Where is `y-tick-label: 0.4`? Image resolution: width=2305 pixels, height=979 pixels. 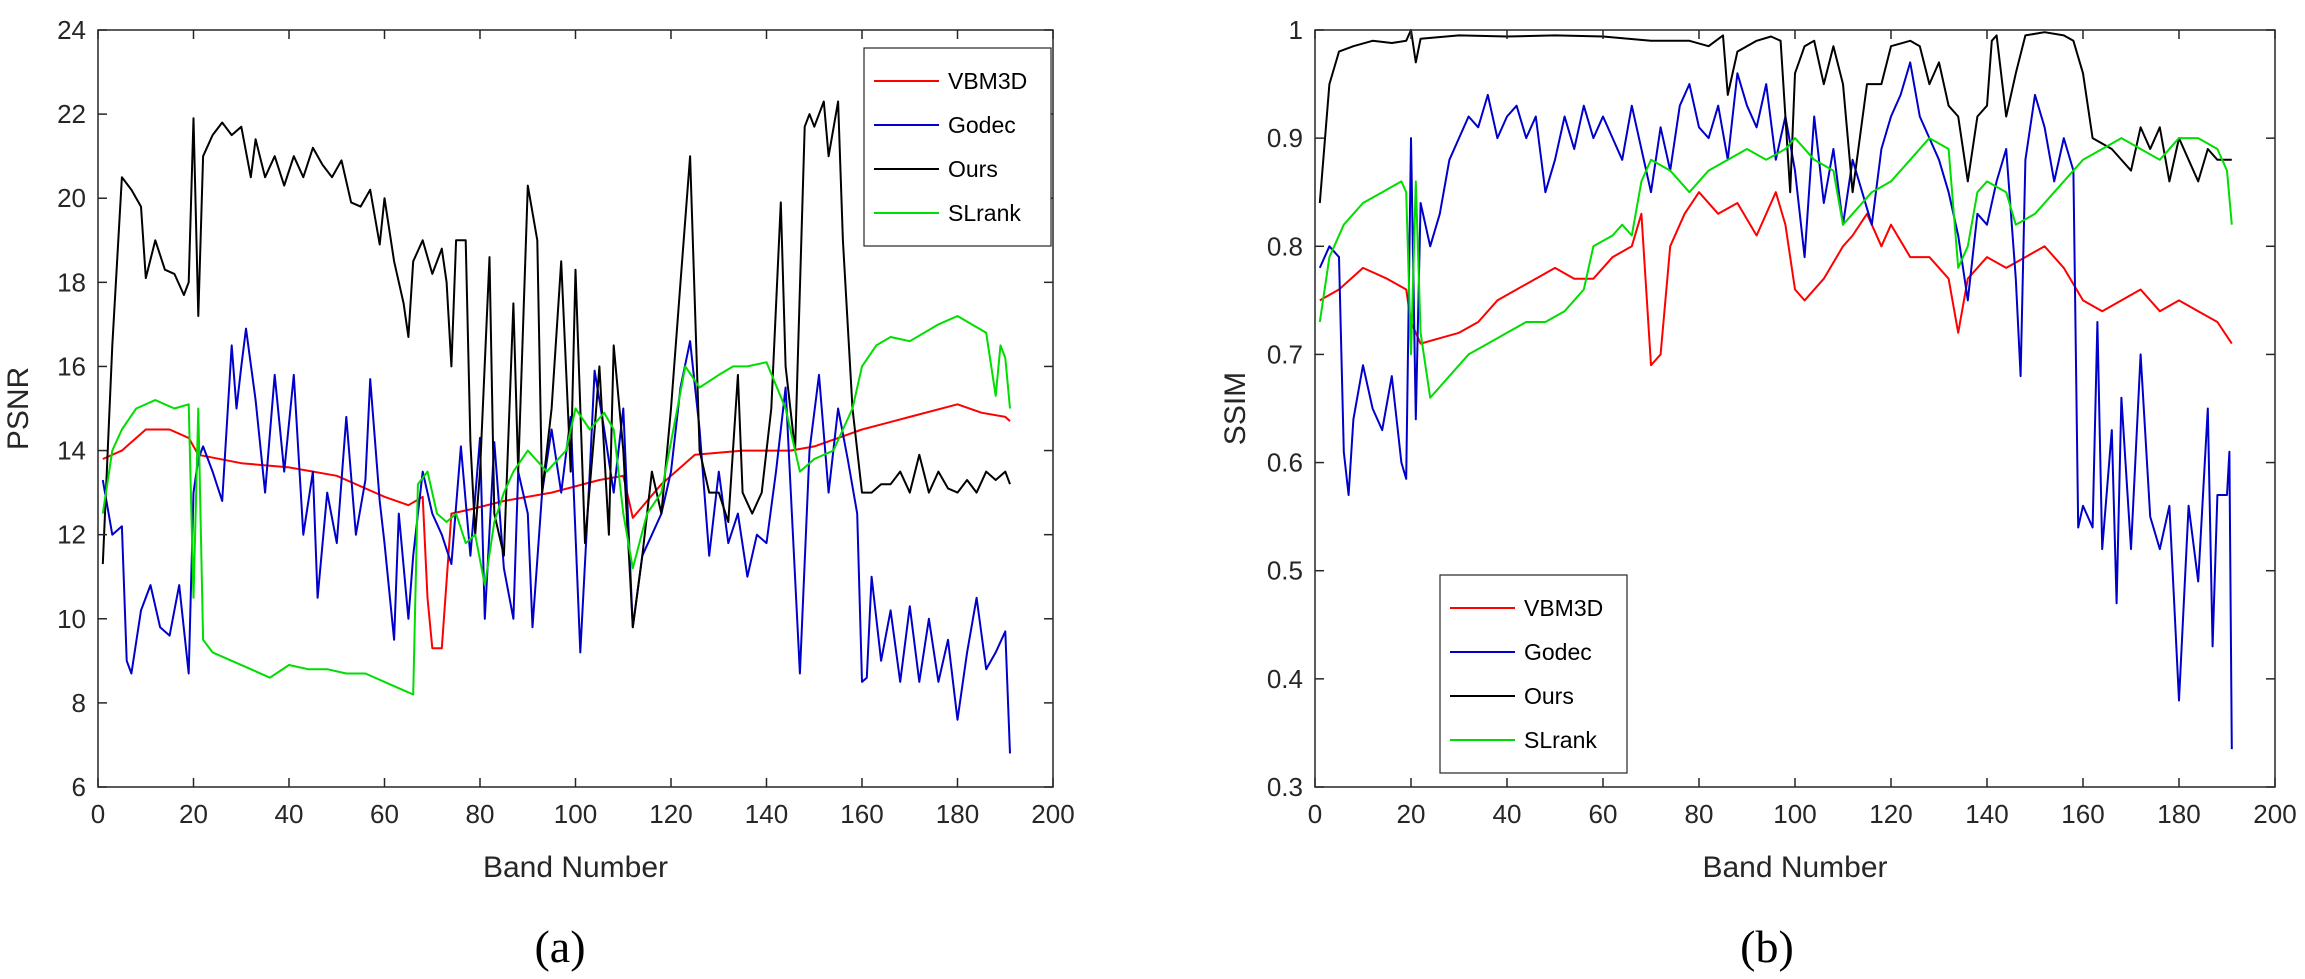 y-tick-label: 0.4 is located at coordinates (1285, 679).